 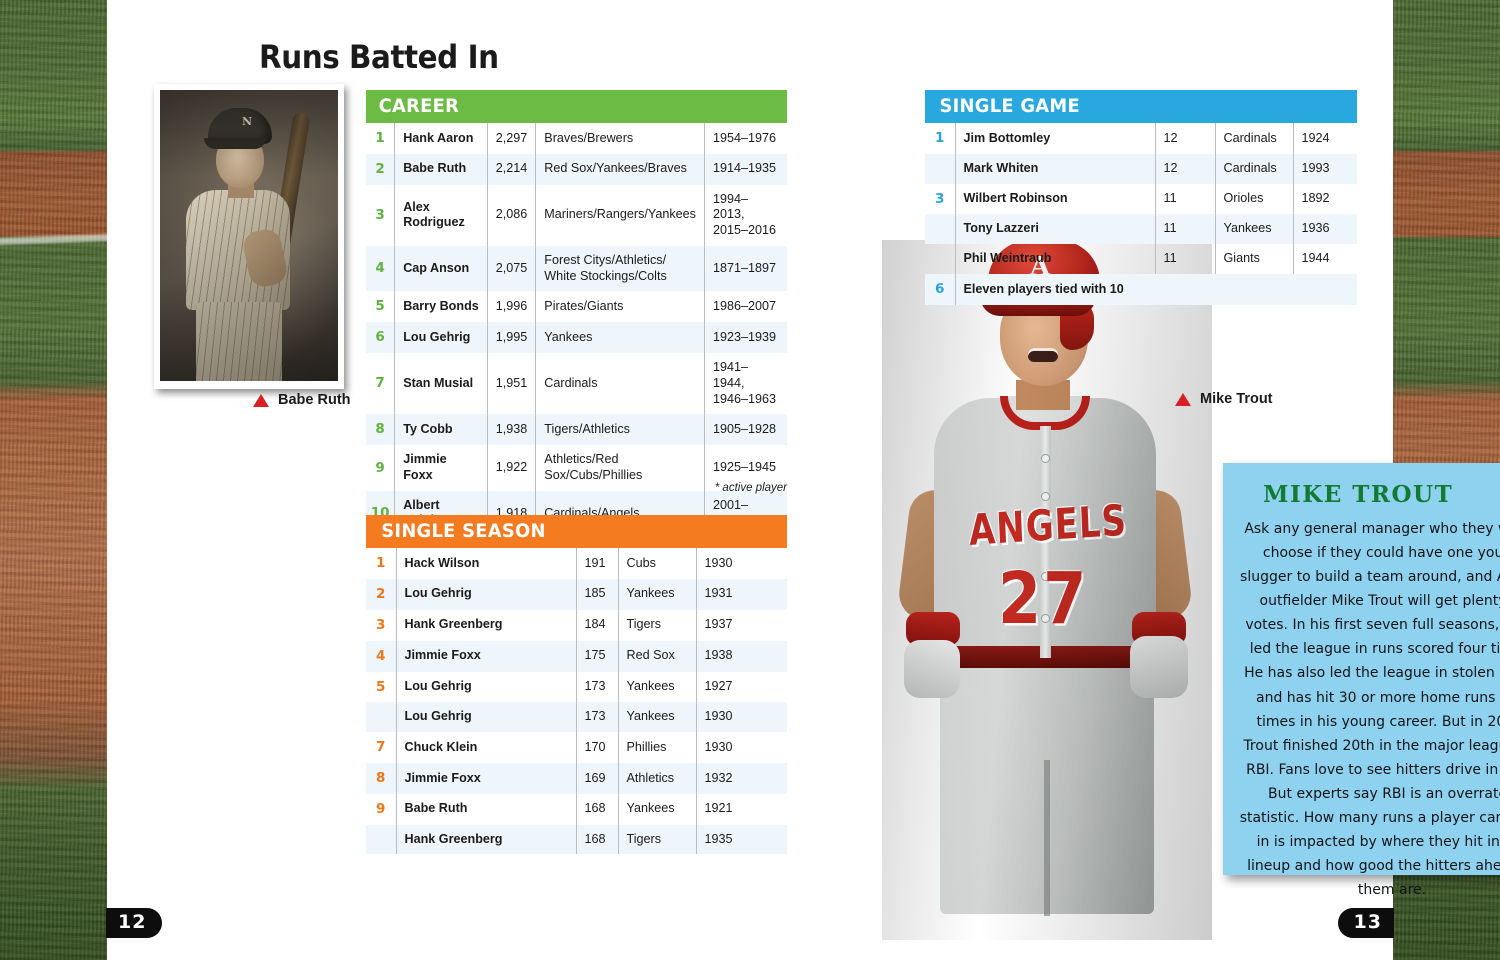 What do you see at coordinates (745, 138) in the screenshot?
I see `row-years: 1954–1976` at bounding box center [745, 138].